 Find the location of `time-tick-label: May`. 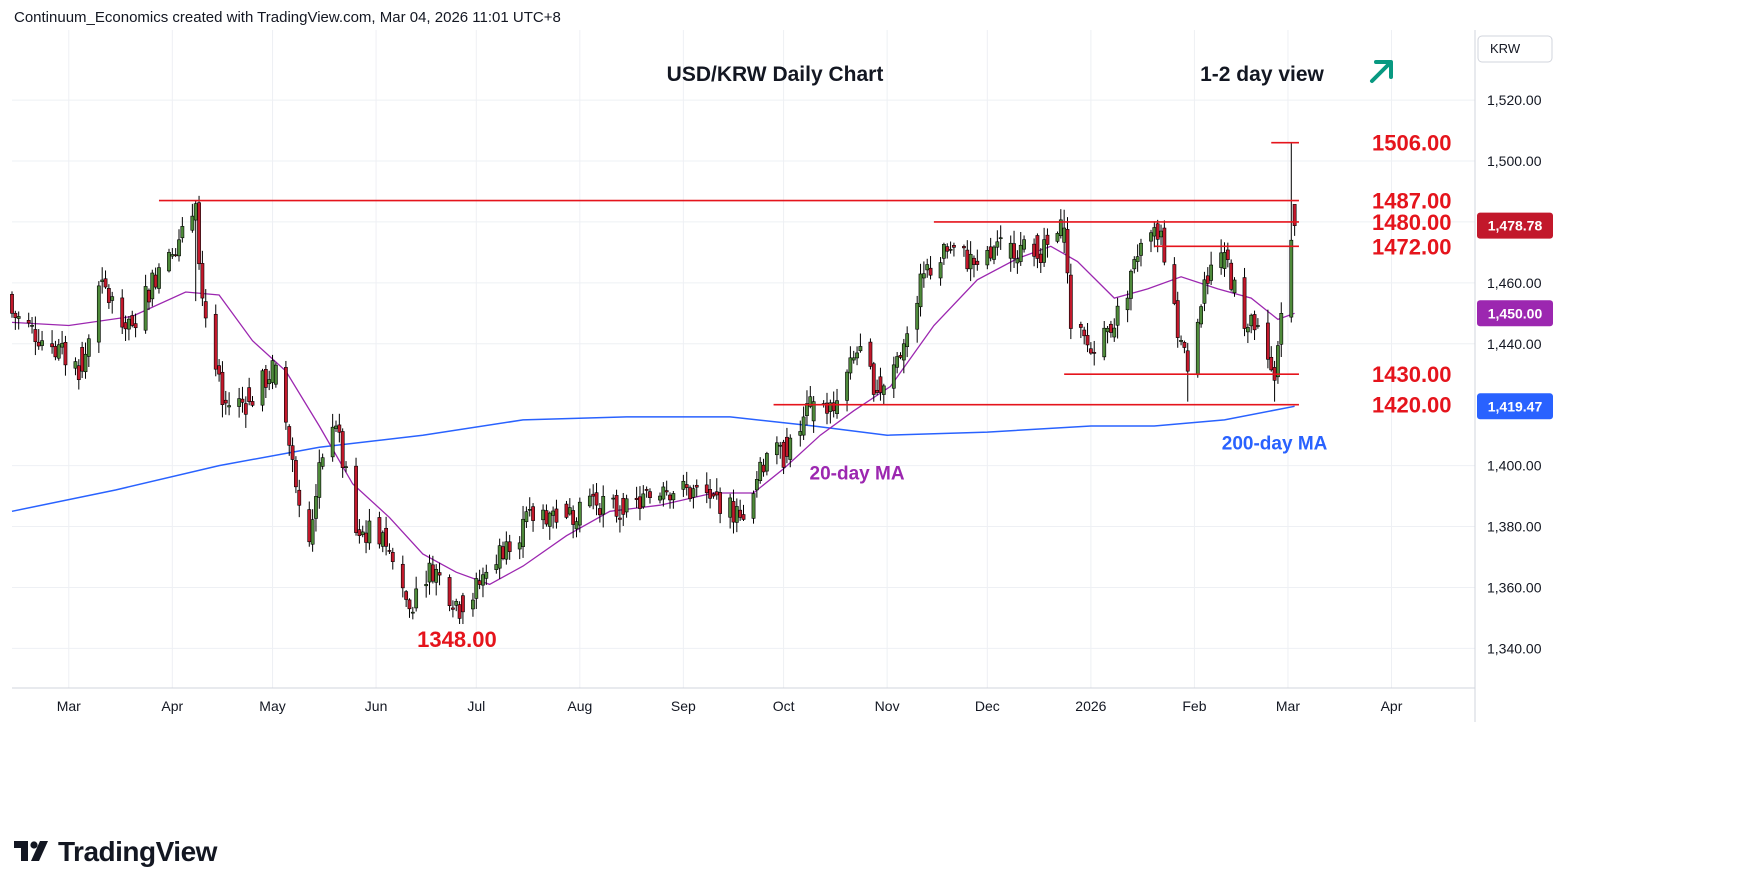

time-tick-label: May is located at coordinates (272, 706).